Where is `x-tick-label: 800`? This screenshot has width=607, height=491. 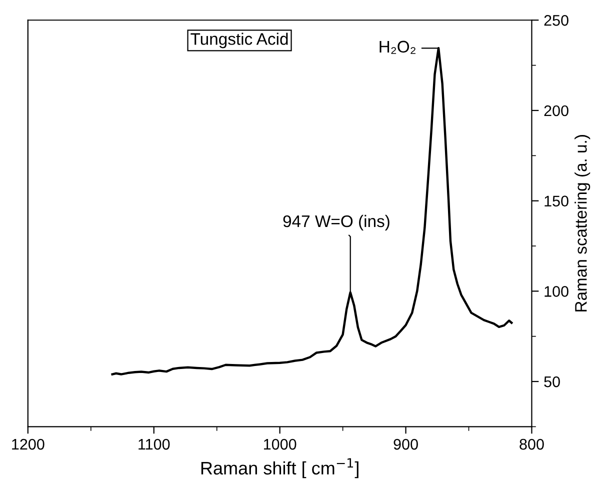 x-tick-label: 800 is located at coordinates (532, 444).